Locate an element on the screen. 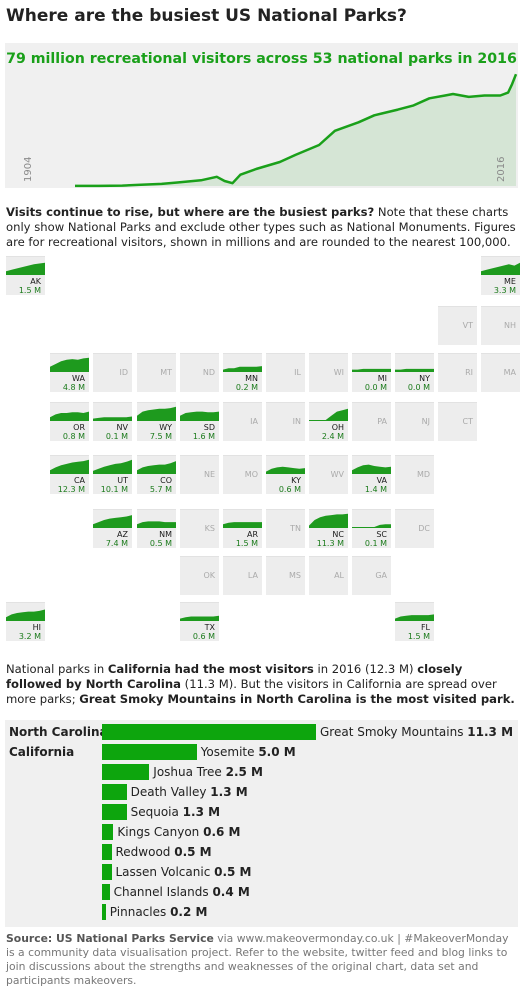 This screenshot has width=524, height=988. state-abbr: TN is located at coordinates (295, 528).